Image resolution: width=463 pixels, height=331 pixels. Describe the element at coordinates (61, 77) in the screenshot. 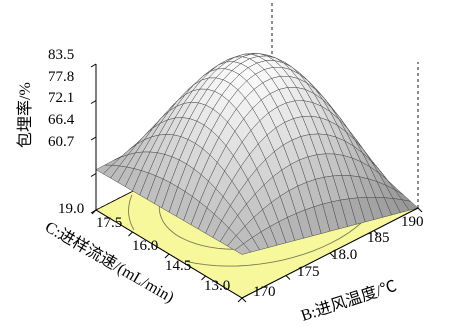

I see `z-tick-label: 77.8` at that location.